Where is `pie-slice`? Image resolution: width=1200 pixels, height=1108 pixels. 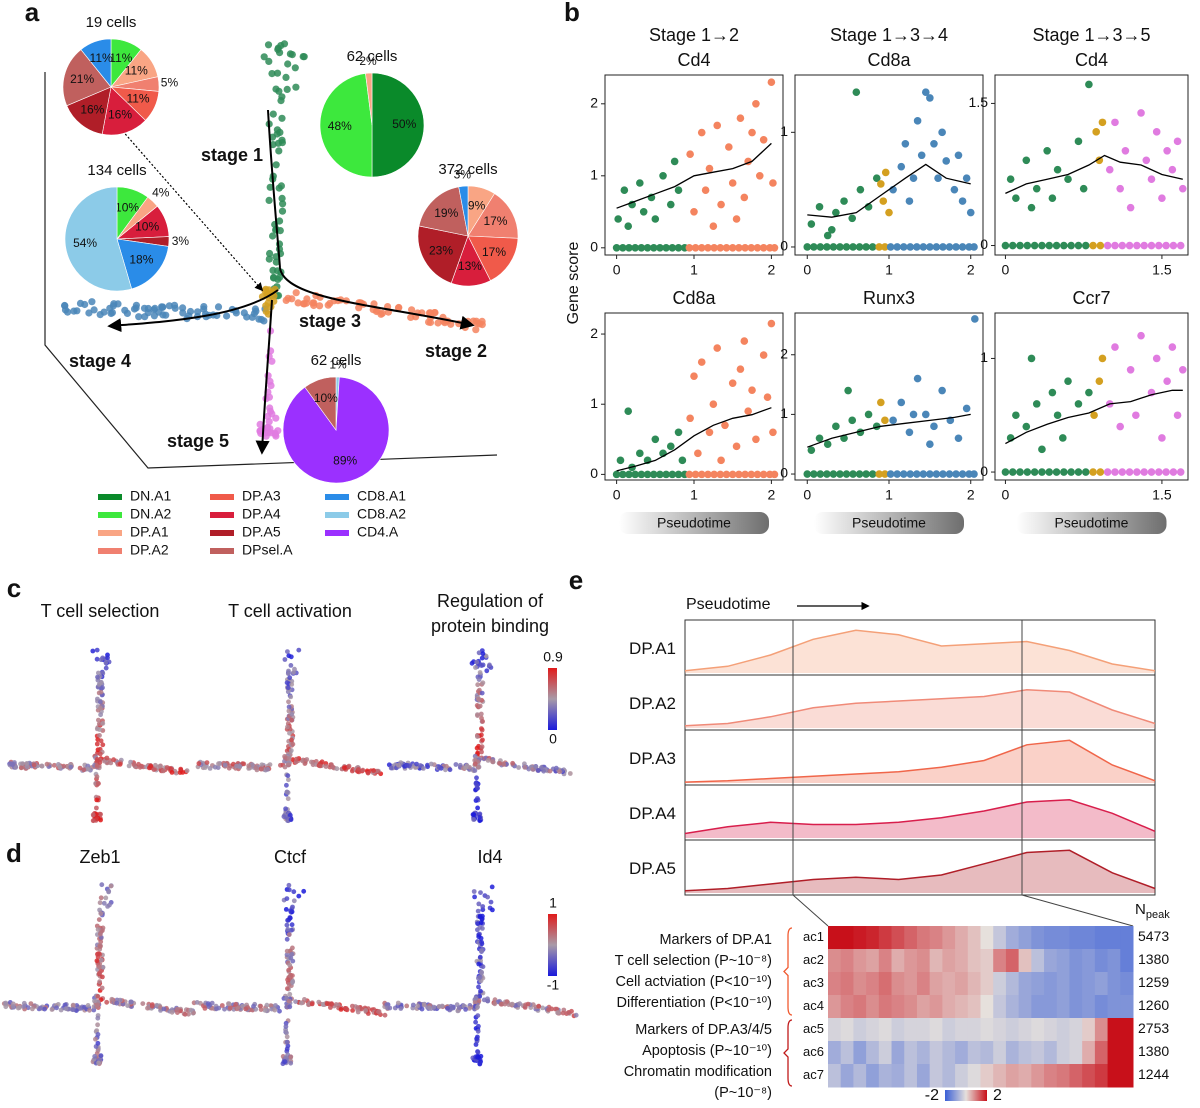
pie-slice is located at coordinates (142, 264).